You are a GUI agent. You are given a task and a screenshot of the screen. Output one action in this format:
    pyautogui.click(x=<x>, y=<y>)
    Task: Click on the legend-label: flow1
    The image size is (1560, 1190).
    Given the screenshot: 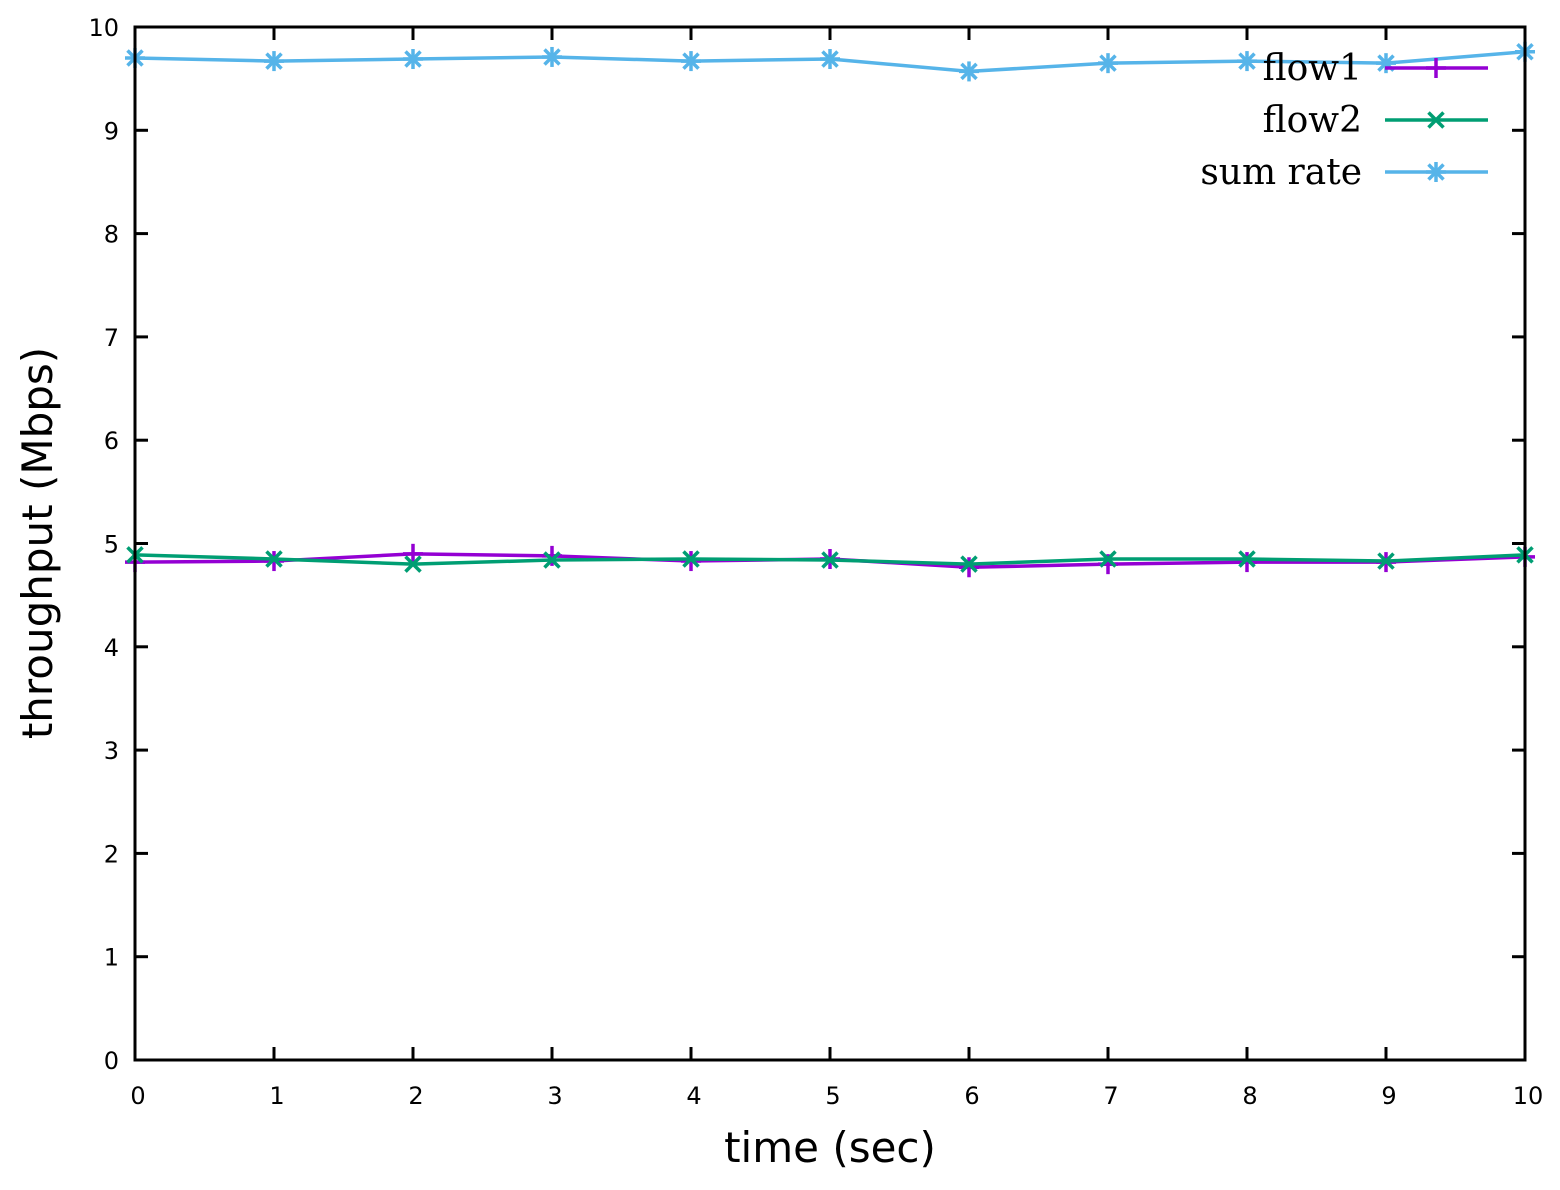 What is the action you would take?
    pyautogui.click(x=1312, y=68)
    